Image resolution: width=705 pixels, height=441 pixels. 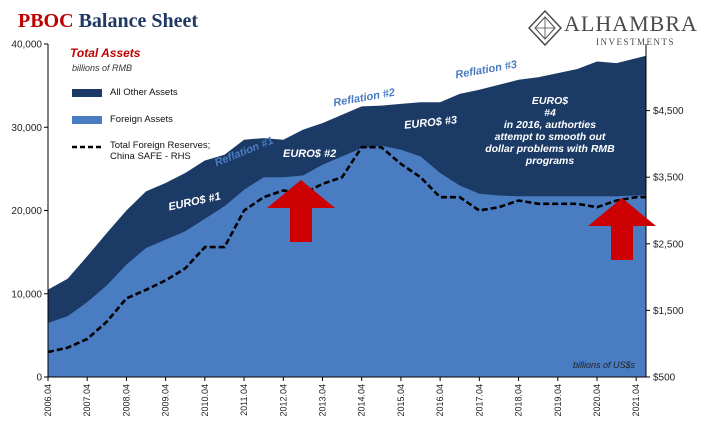 I want to click on x-tick-label: 2011.04, so click(x=244, y=400).